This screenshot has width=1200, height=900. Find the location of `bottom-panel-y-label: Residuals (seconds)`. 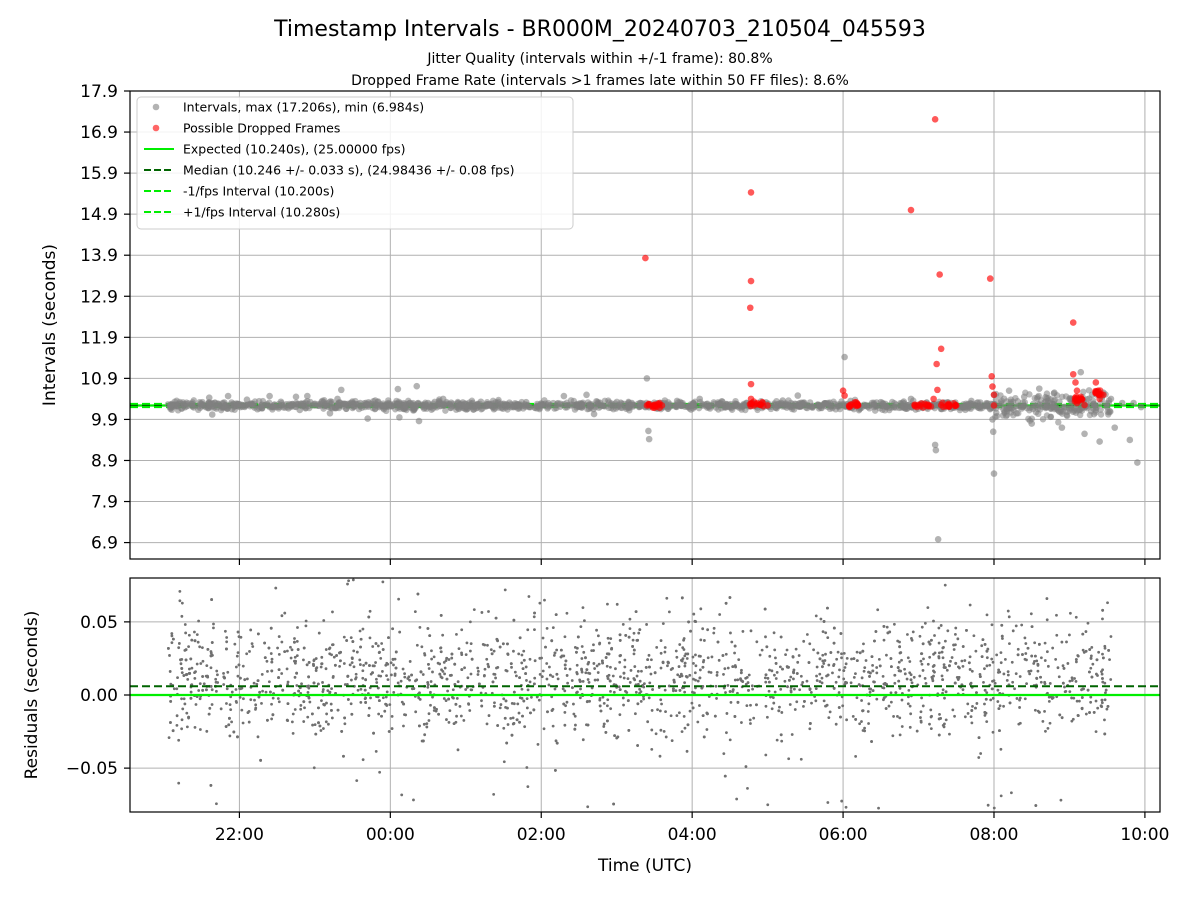

bottom-panel-y-label: Residuals (seconds) is located at coordinates (32, 695).